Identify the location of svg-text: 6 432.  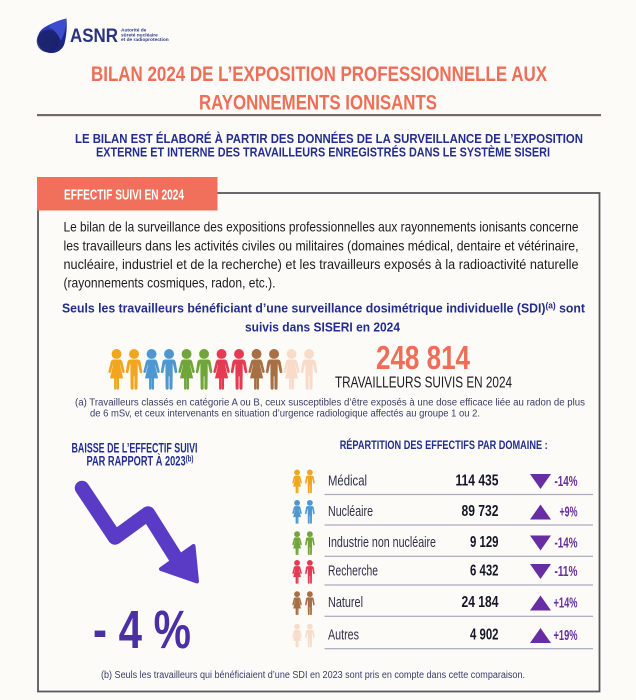
(484, 571).